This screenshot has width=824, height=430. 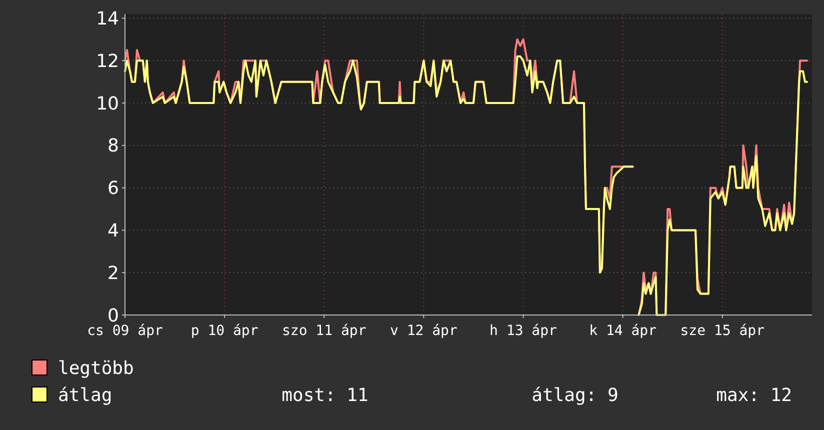 I want to click on x-tick-label: sze 15 ápr, so click(x=722, y=331).